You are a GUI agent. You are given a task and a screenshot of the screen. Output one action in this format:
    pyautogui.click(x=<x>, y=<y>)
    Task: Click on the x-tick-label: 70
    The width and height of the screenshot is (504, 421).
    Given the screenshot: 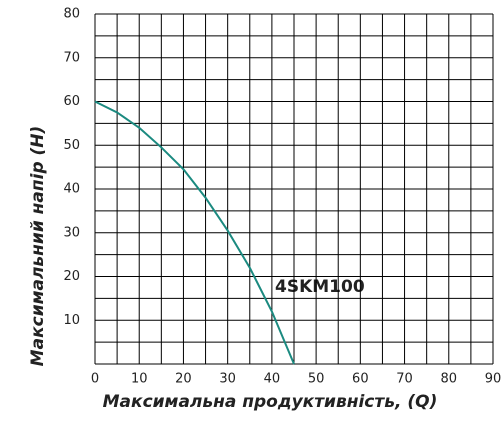 What is the action you would take?
    pyautogui.click(x=404, y=379)
    